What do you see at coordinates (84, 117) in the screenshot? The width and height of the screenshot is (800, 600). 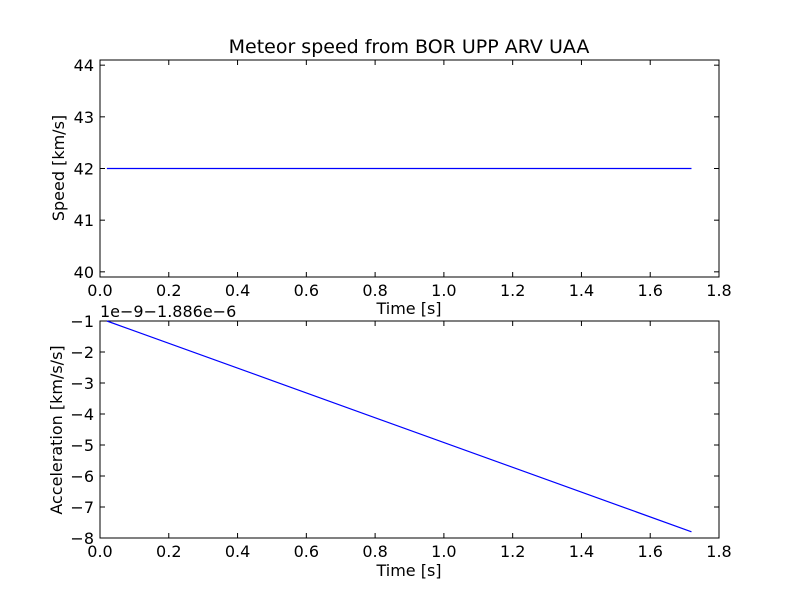 I see `speed-y-tick-label: 43` at bounding box center [84, 117].